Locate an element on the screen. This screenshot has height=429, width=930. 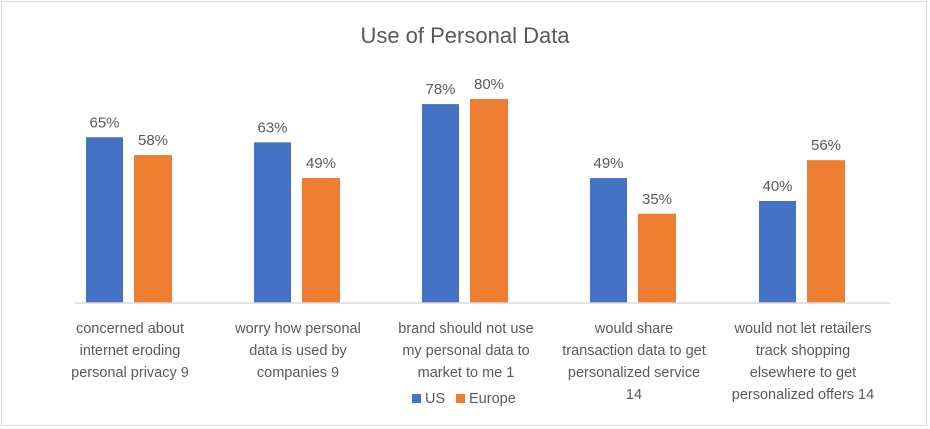
legend-label-europe: Europe is located at coordinates (492, 399).